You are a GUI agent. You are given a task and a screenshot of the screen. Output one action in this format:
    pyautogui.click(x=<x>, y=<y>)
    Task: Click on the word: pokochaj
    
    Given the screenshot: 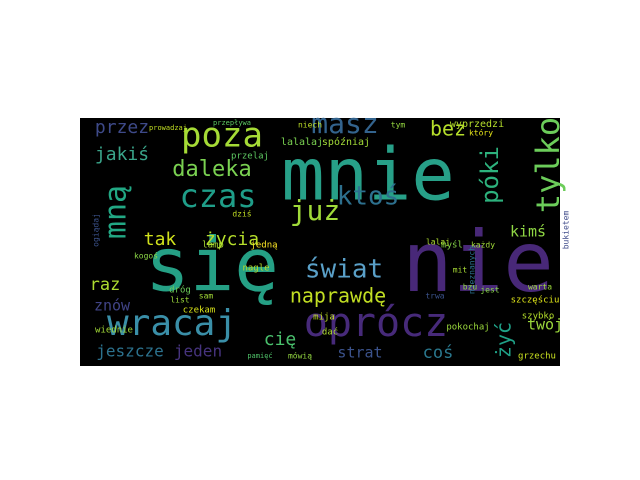 What is the action you would take?
    pyautogui.click(x=467, y=328)
    